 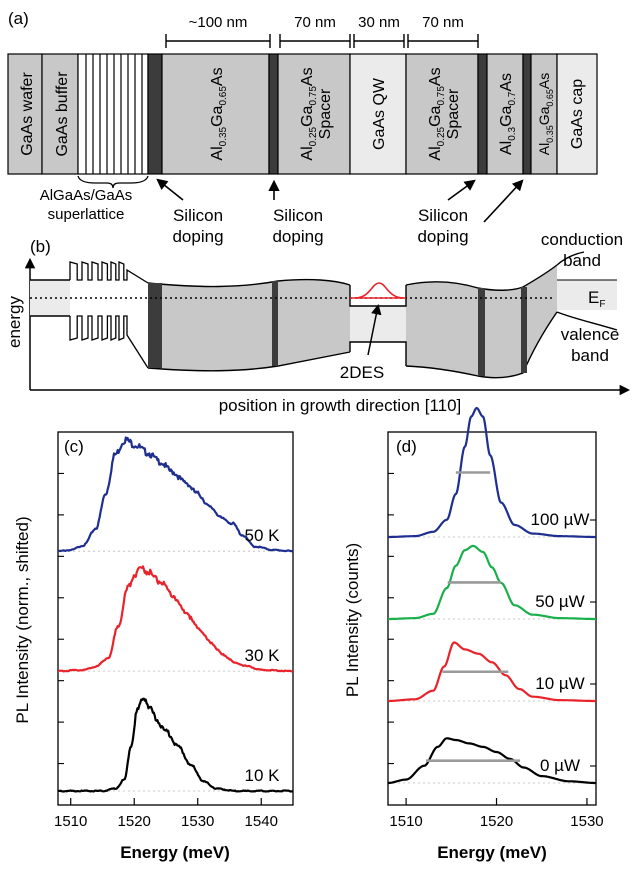 I want to click on layer-stack, so click(x=302, y=114).